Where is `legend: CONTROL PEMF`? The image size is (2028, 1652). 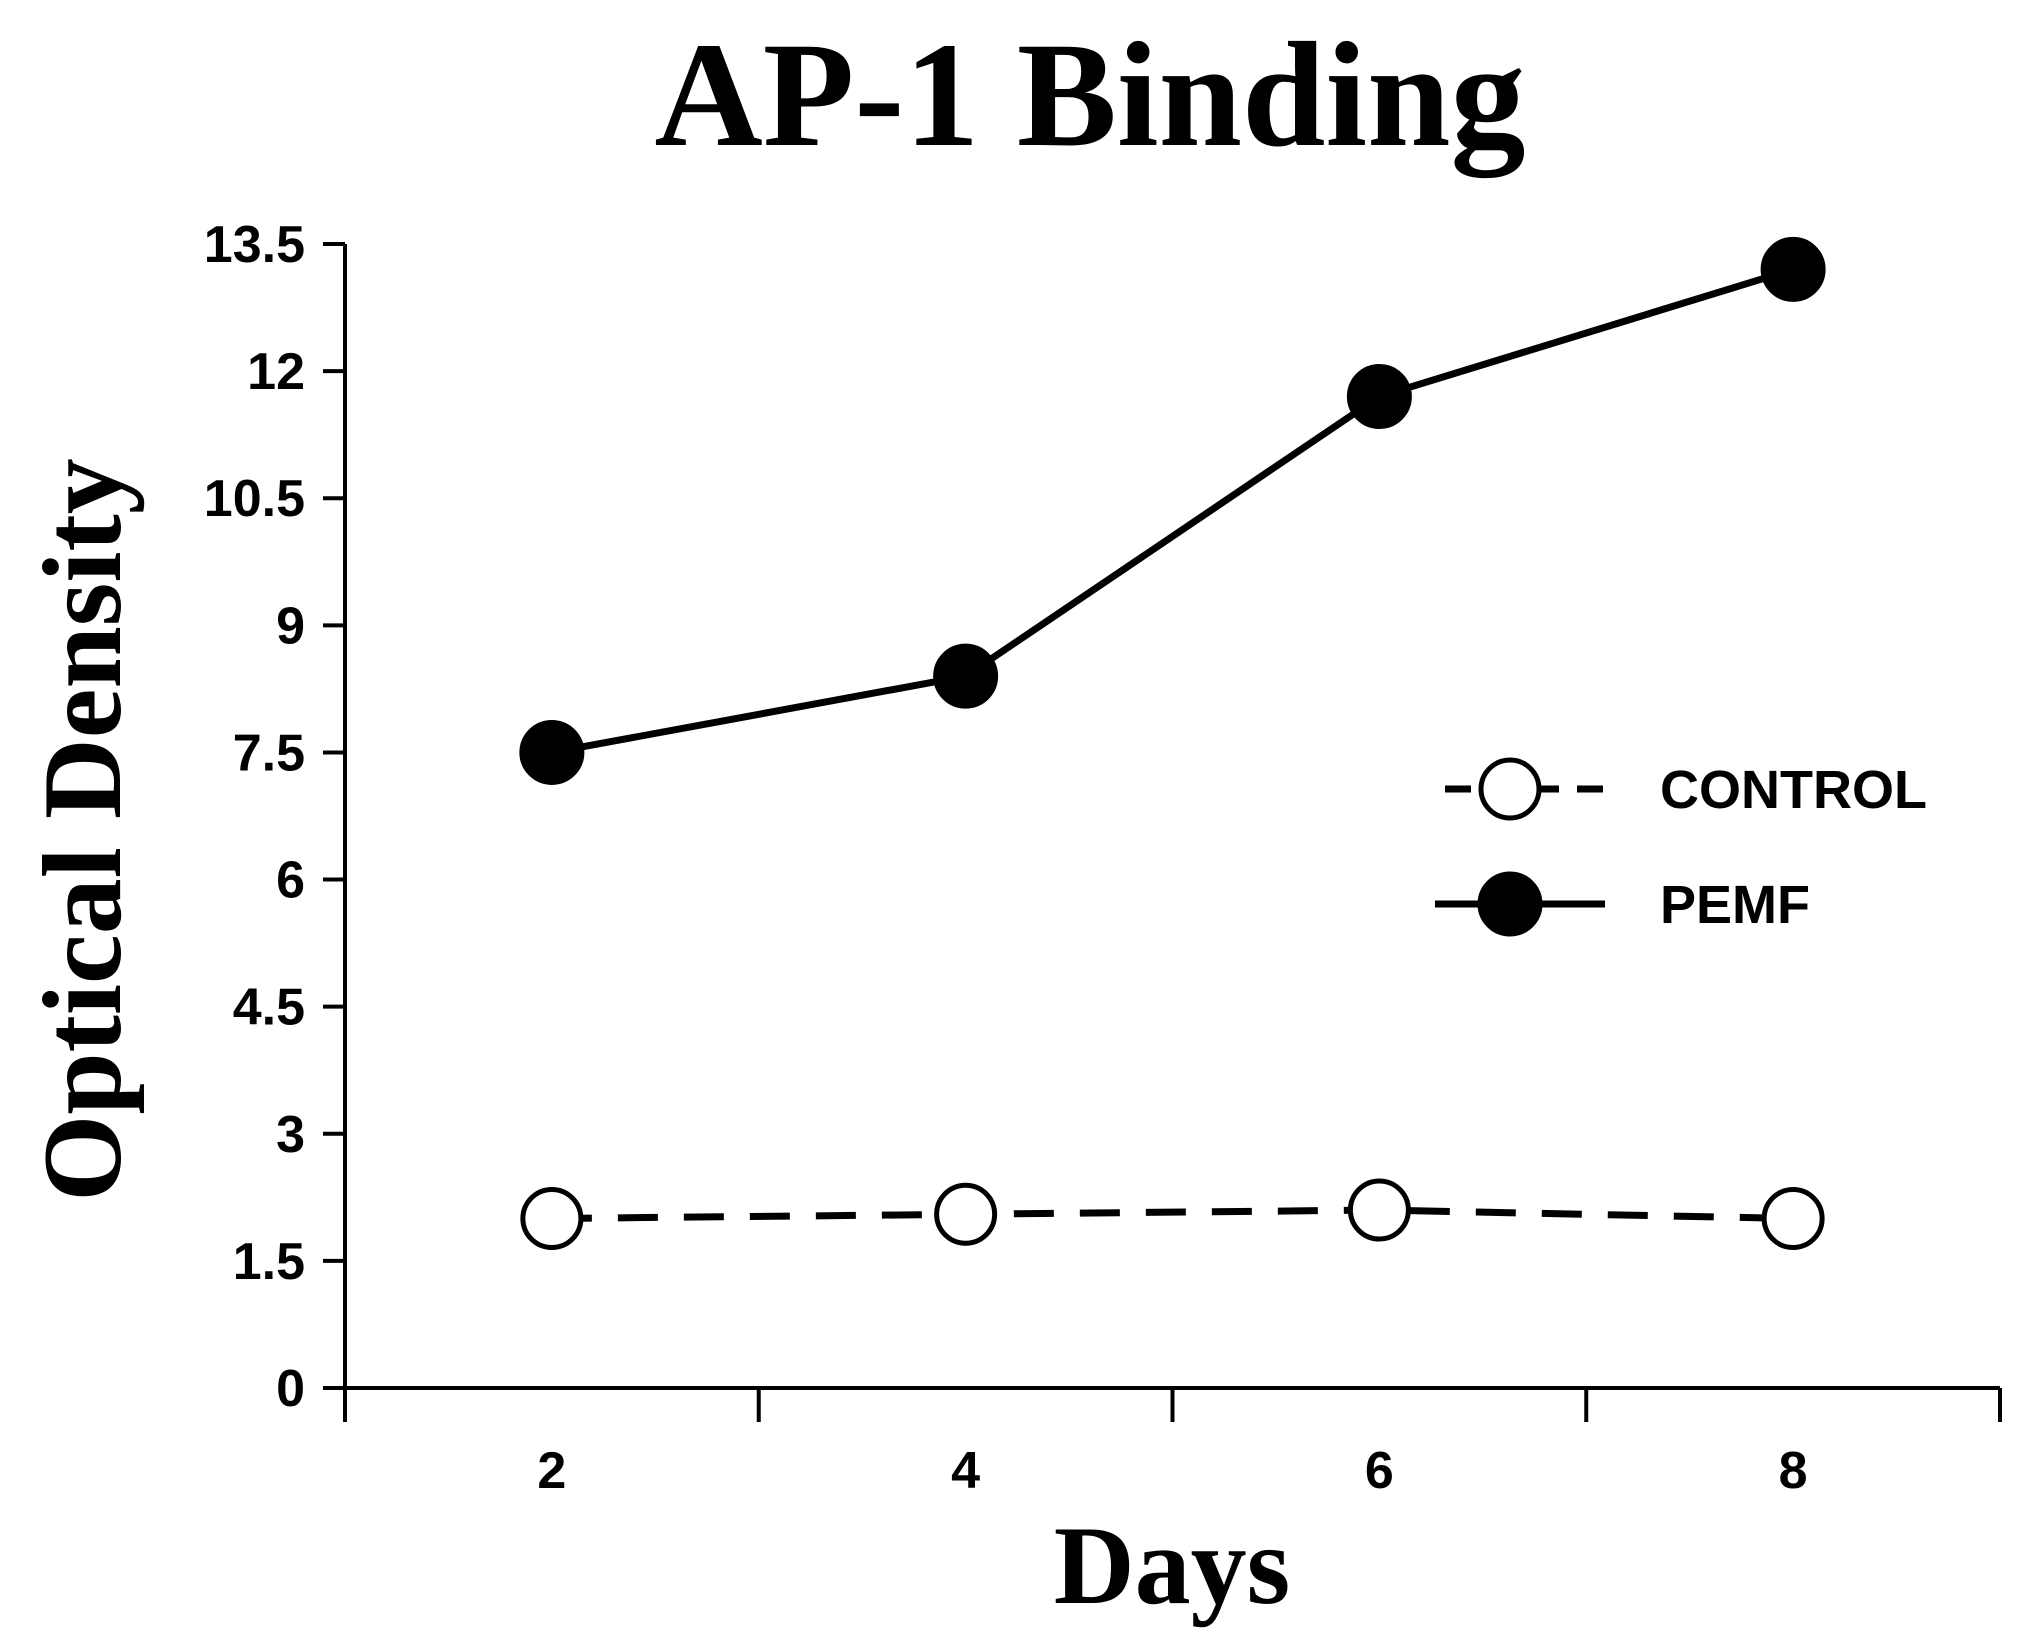
legend: CONTROL PEMF is located at coordinates (1681, 847).